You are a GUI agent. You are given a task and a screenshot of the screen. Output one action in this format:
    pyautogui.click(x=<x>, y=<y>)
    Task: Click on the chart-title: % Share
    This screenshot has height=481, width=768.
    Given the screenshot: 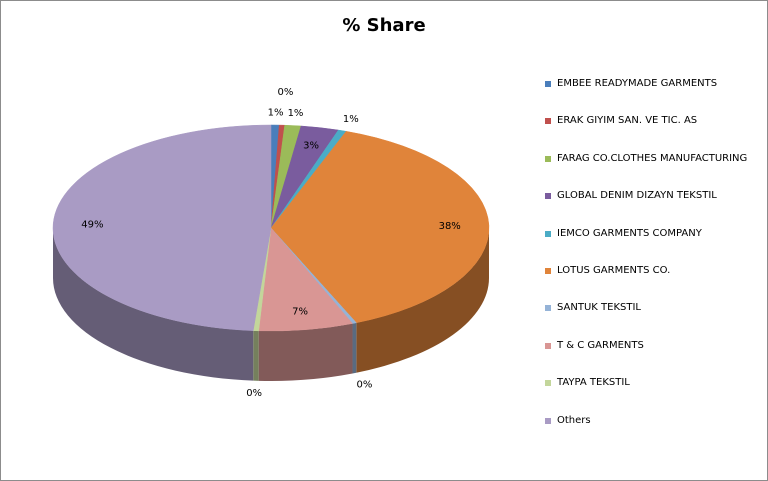 What is the action you would take?
    pyautogui.click(x=383, y=25)
    